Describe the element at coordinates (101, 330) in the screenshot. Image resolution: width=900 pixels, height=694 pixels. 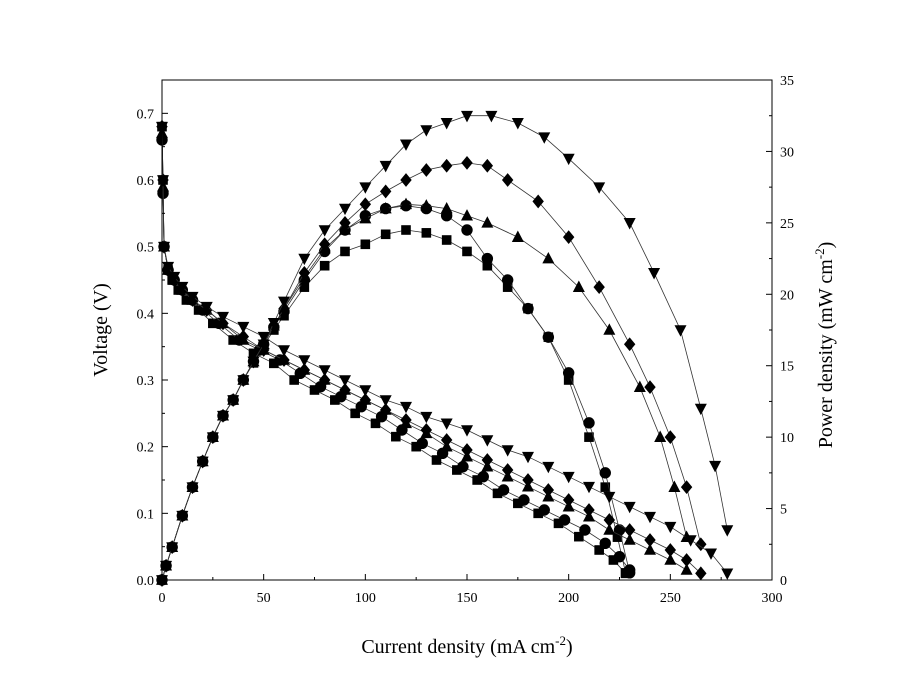
I see `y-axis-left-title: Voltage (V)` at that location.